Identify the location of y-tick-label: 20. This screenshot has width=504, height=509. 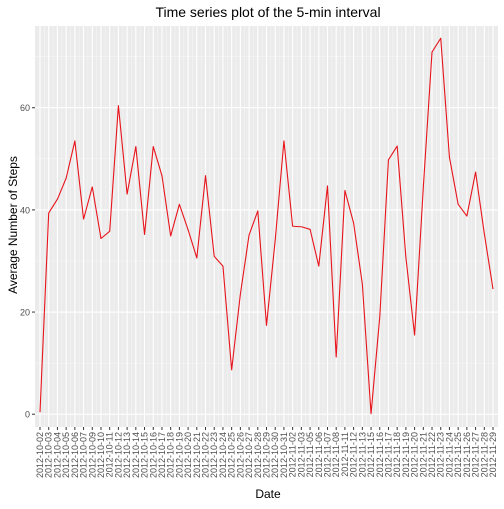
(25, 313).